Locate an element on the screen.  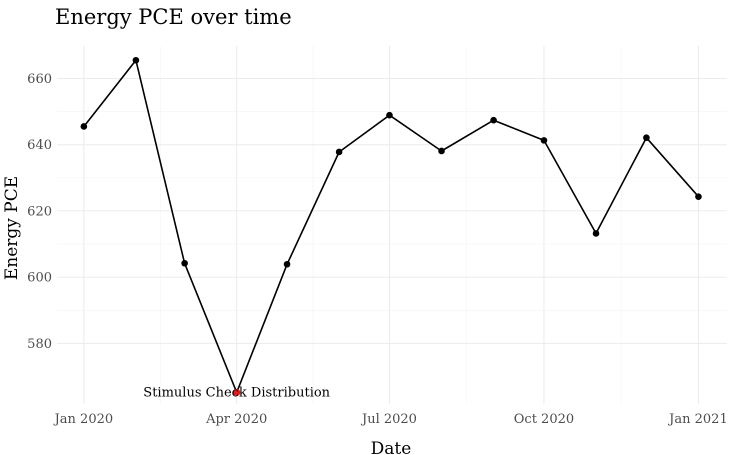
x-axis-title: Date is located at coordinates (391, 447).